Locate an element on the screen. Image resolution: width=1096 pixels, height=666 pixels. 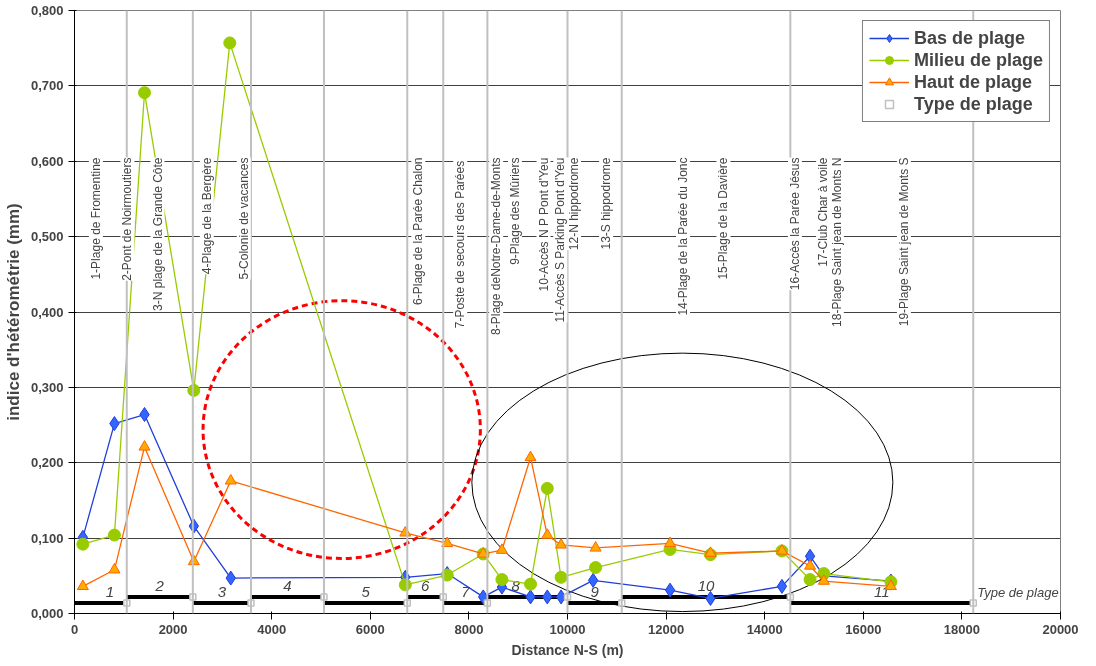
y-axis-title: indice d'hétérométrie (mm) is located at coordinates (13, 312).